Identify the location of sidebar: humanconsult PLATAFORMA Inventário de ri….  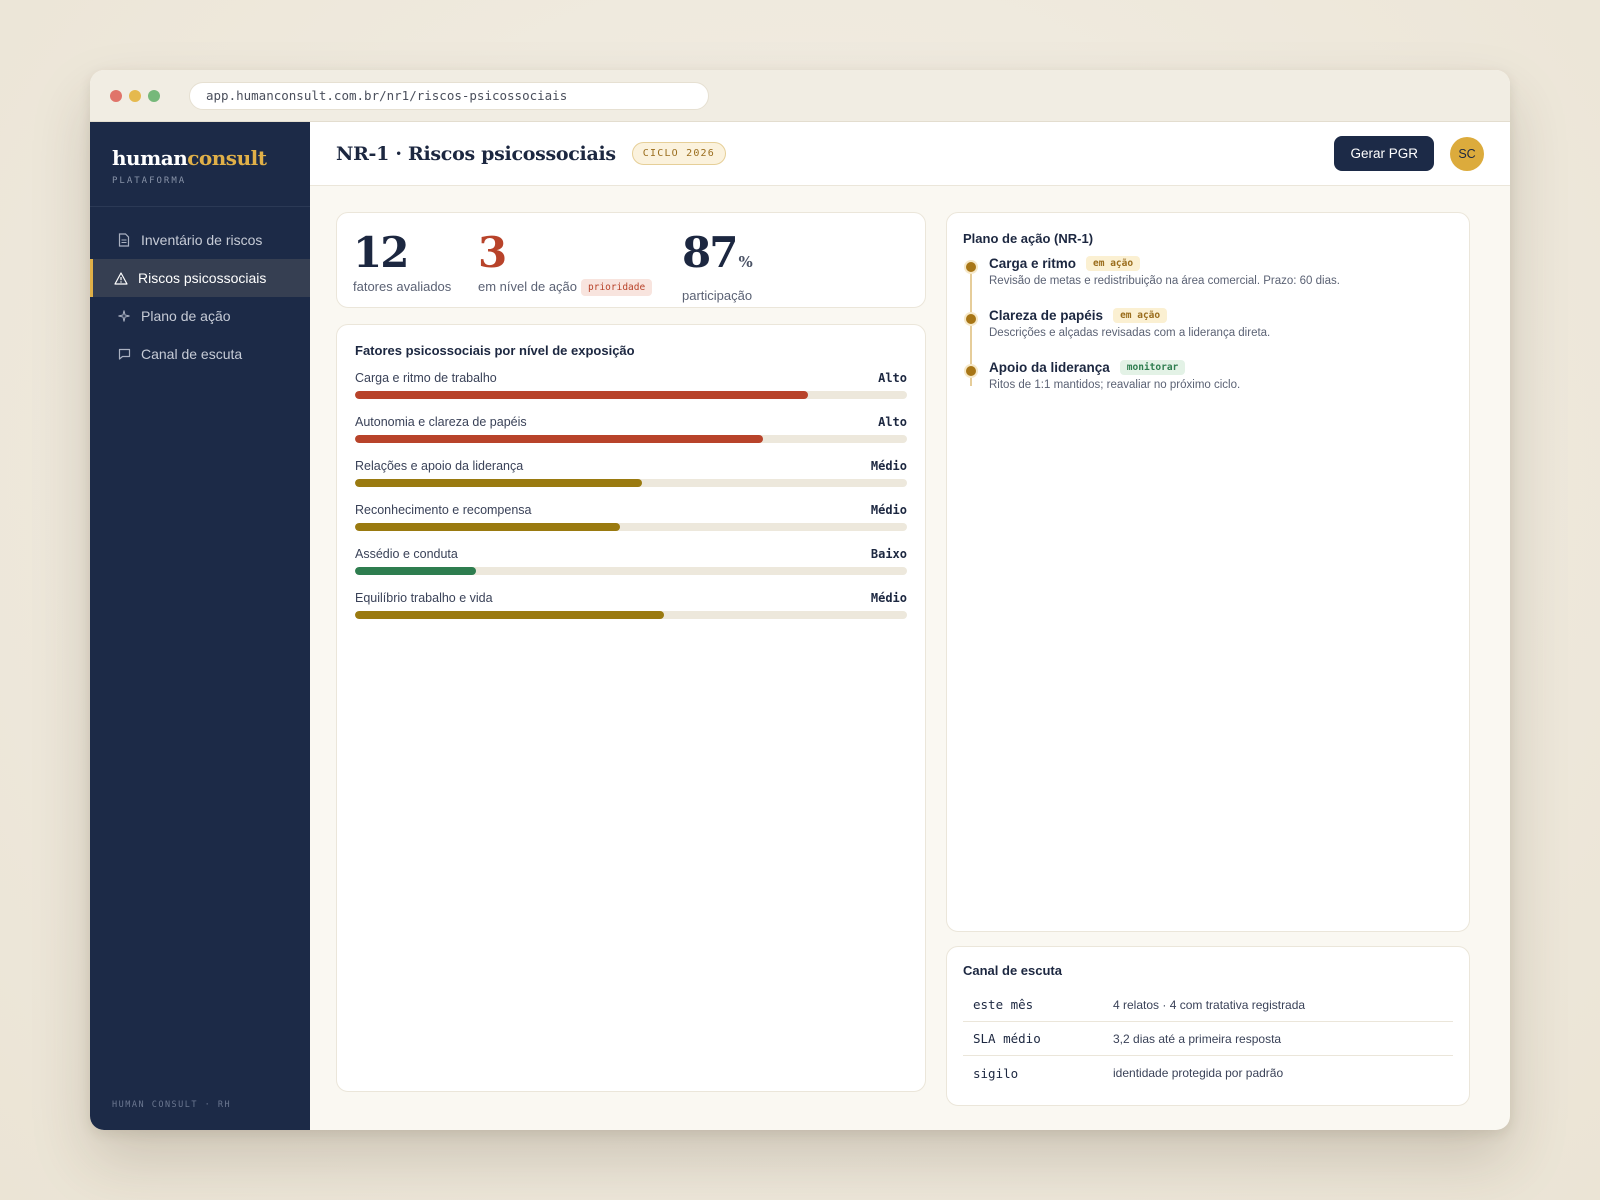
(200, 626).